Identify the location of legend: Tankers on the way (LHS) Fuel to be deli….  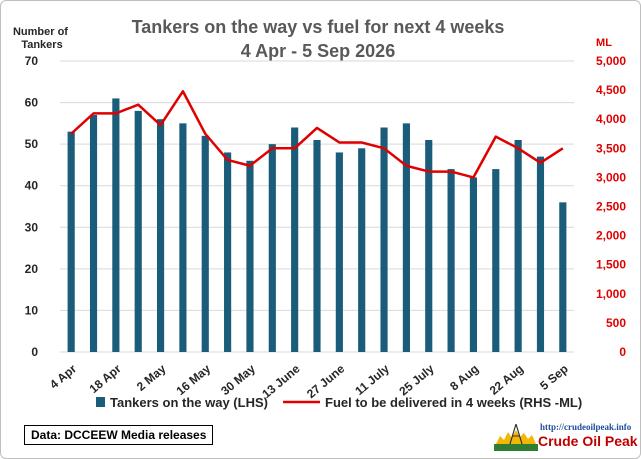
(339, 402).